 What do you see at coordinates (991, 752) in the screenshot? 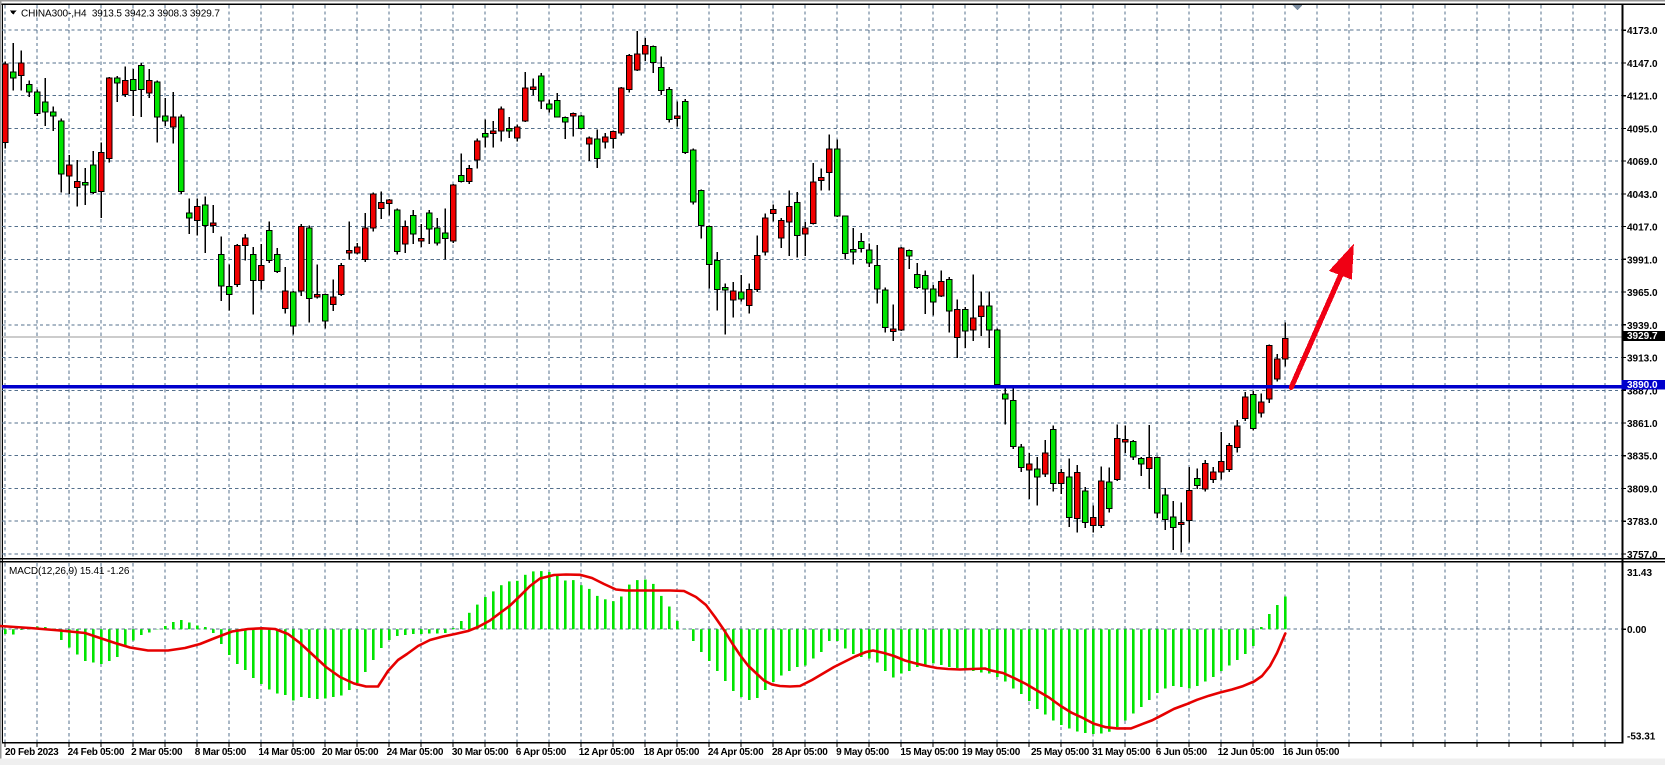
I see `svg-text: 19 May 05:00` at bounding box center [991, 752].